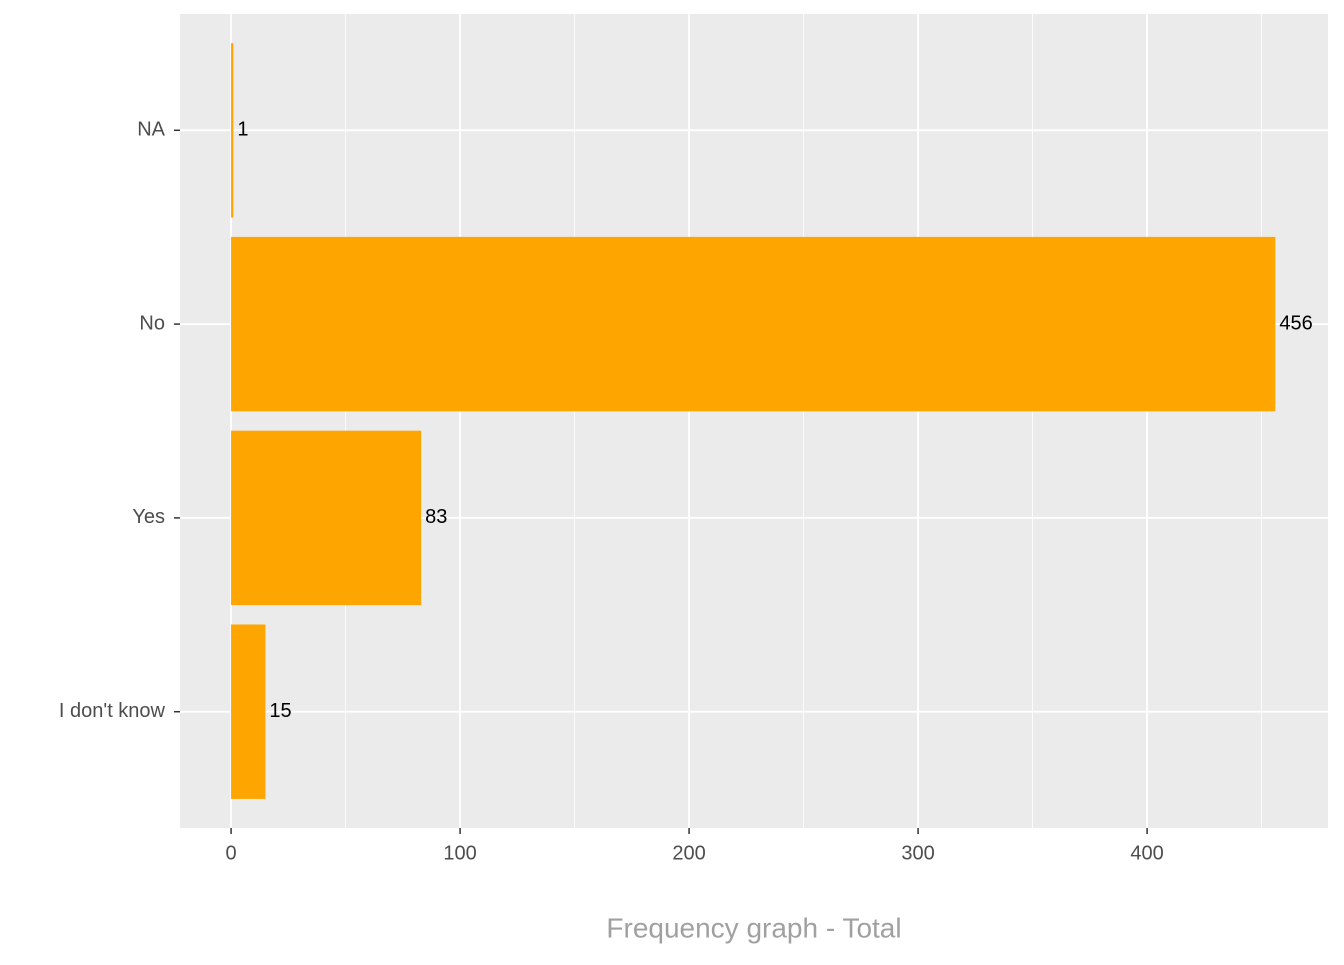 This screenshot has height=965, width=1344. What do you see at coordinates (112, 711) in the screenshot?
I see `y-tick-label: I don't know` at bounding box center [112, 711].